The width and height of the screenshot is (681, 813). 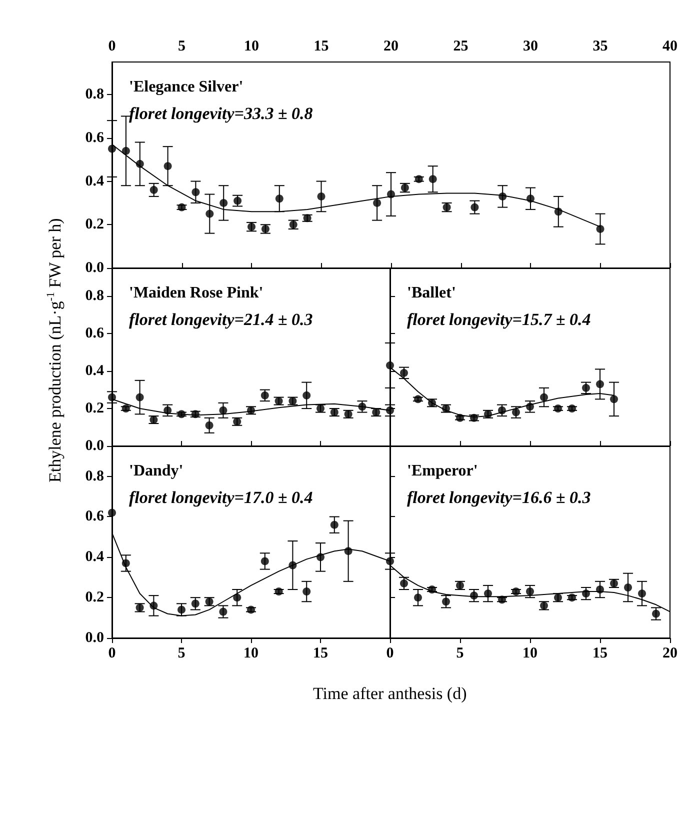 What do you see at coordinates (156, 471) in the screenshot?
I see `text: 'Dandy'` at bounding box center [156, 471].